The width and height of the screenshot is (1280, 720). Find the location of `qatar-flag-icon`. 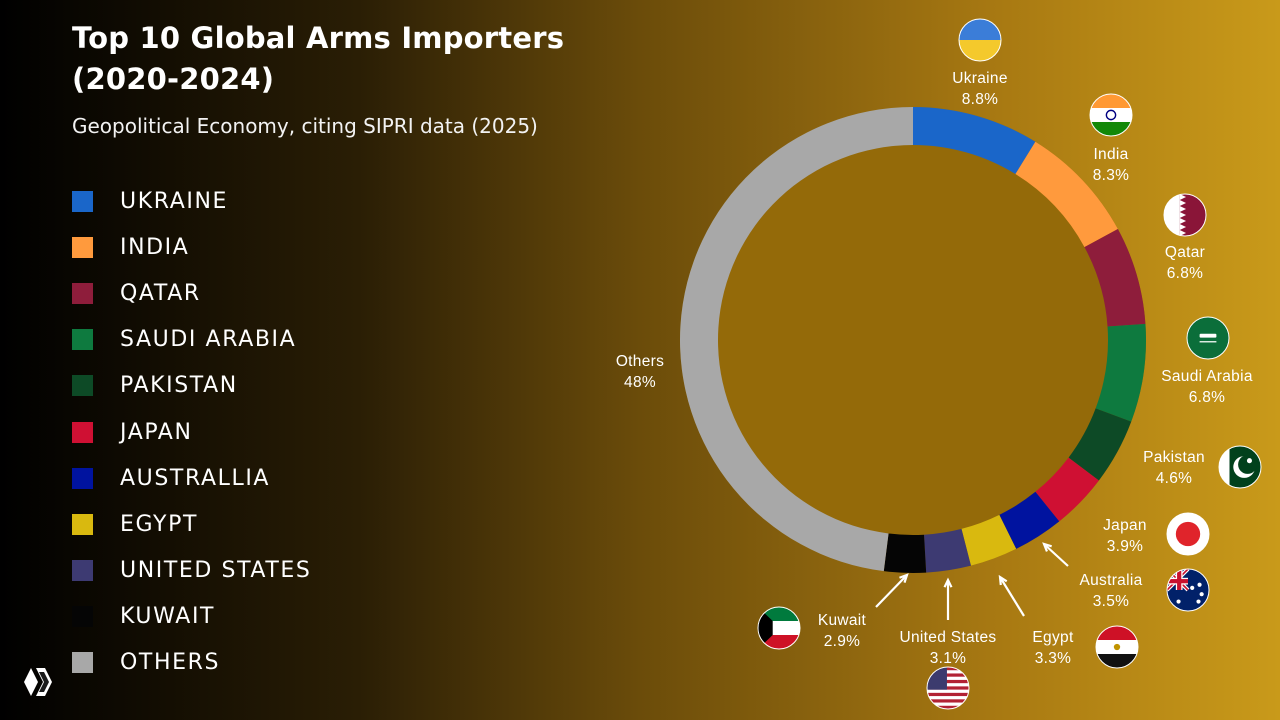

qatar-flag-icon is located at coordinates (1185, 215).